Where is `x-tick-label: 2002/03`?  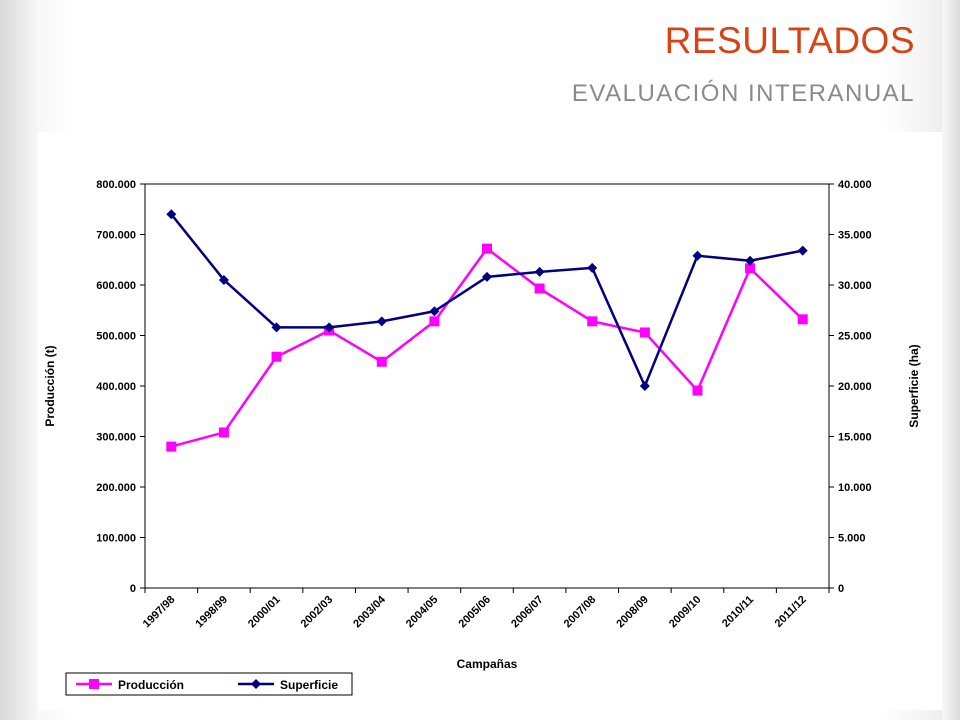 x-tick-label: 2002/03 is located at coordinates (317, 612).